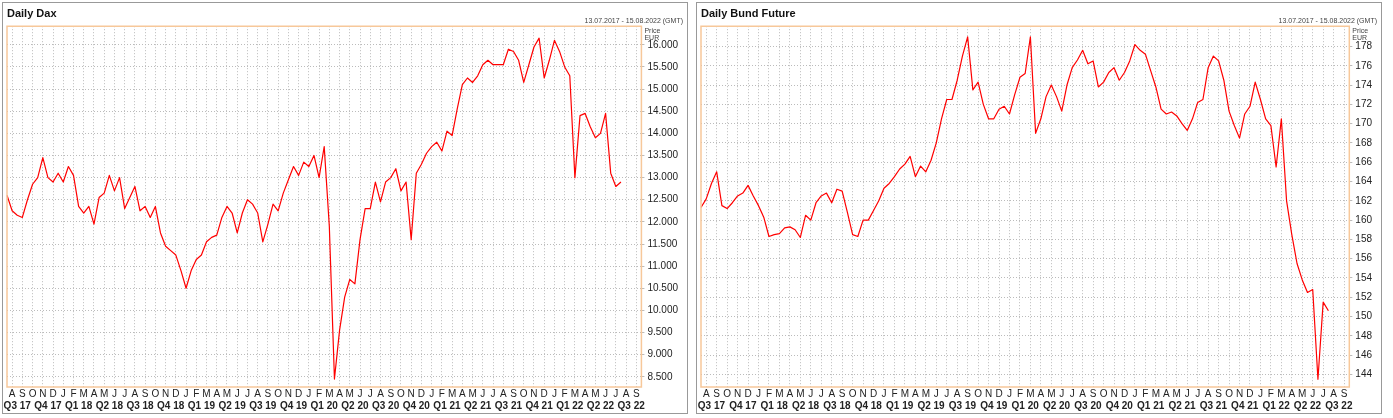 The image size is (1393, 418). What do you see at coordinates (48, 405) in the screenshot?
I see `x-tick-label: Q4 17` at bounding box center [48, 405].